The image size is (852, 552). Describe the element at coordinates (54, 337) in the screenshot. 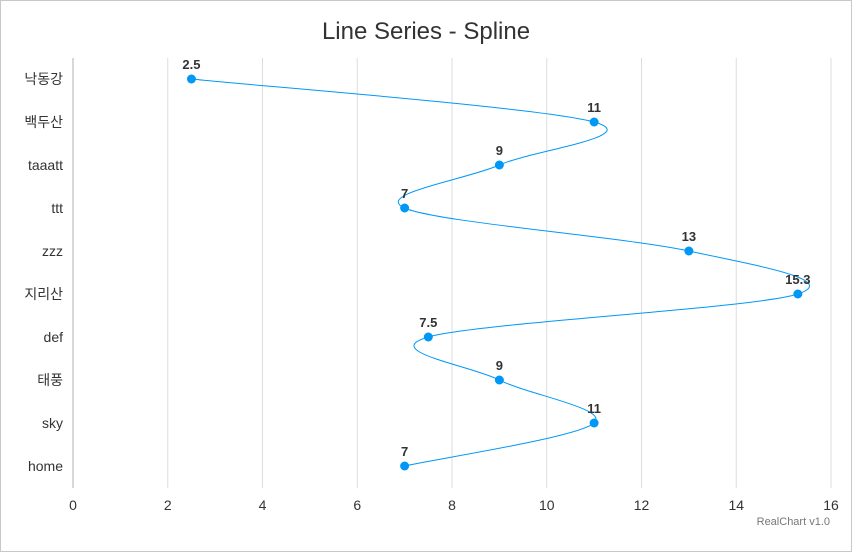

I see `category-label: def` at that location.